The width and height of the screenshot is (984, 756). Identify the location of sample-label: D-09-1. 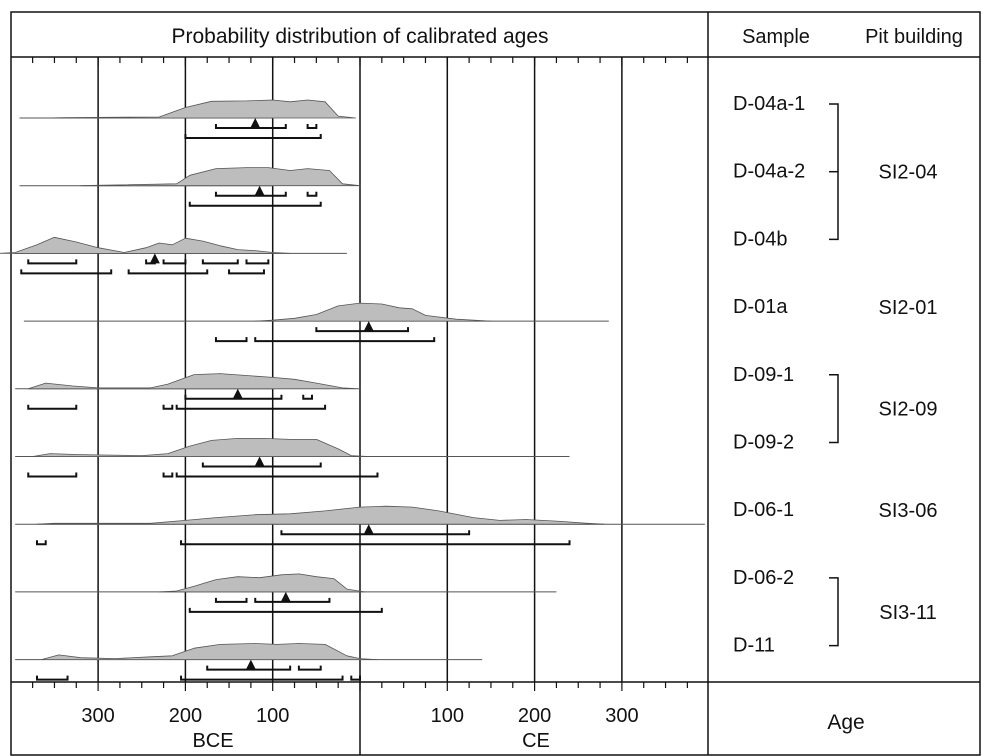
(763, 375).